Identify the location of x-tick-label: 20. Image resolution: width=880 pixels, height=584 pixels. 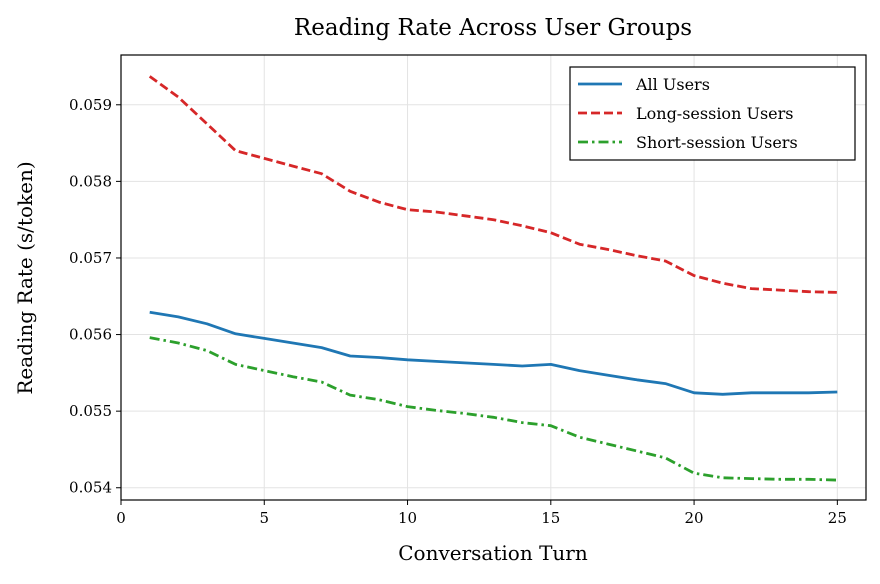
(694, 518).